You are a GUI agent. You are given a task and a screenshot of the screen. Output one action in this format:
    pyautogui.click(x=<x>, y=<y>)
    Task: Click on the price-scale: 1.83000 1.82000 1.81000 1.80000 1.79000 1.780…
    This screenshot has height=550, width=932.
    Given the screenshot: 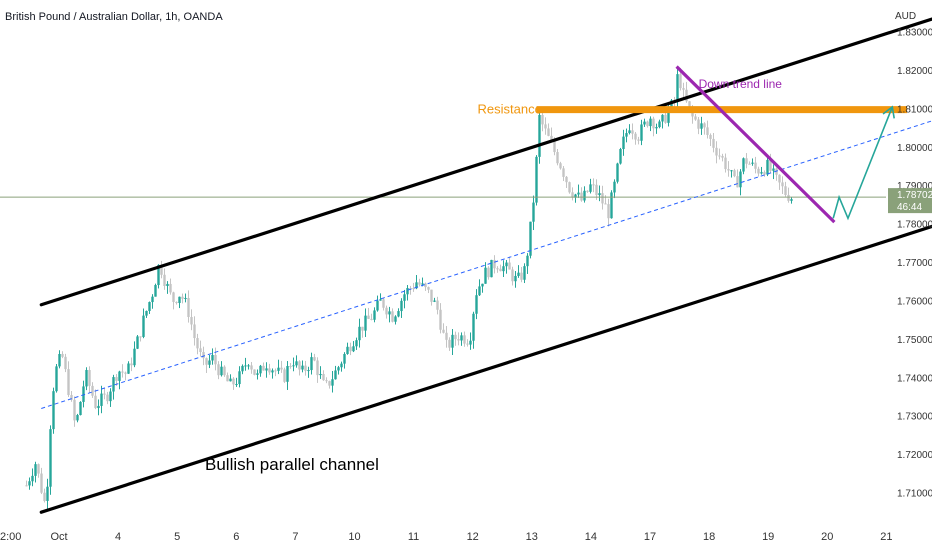 What is the action you would take?
    pyautogui.click(x=910, y=264)
    